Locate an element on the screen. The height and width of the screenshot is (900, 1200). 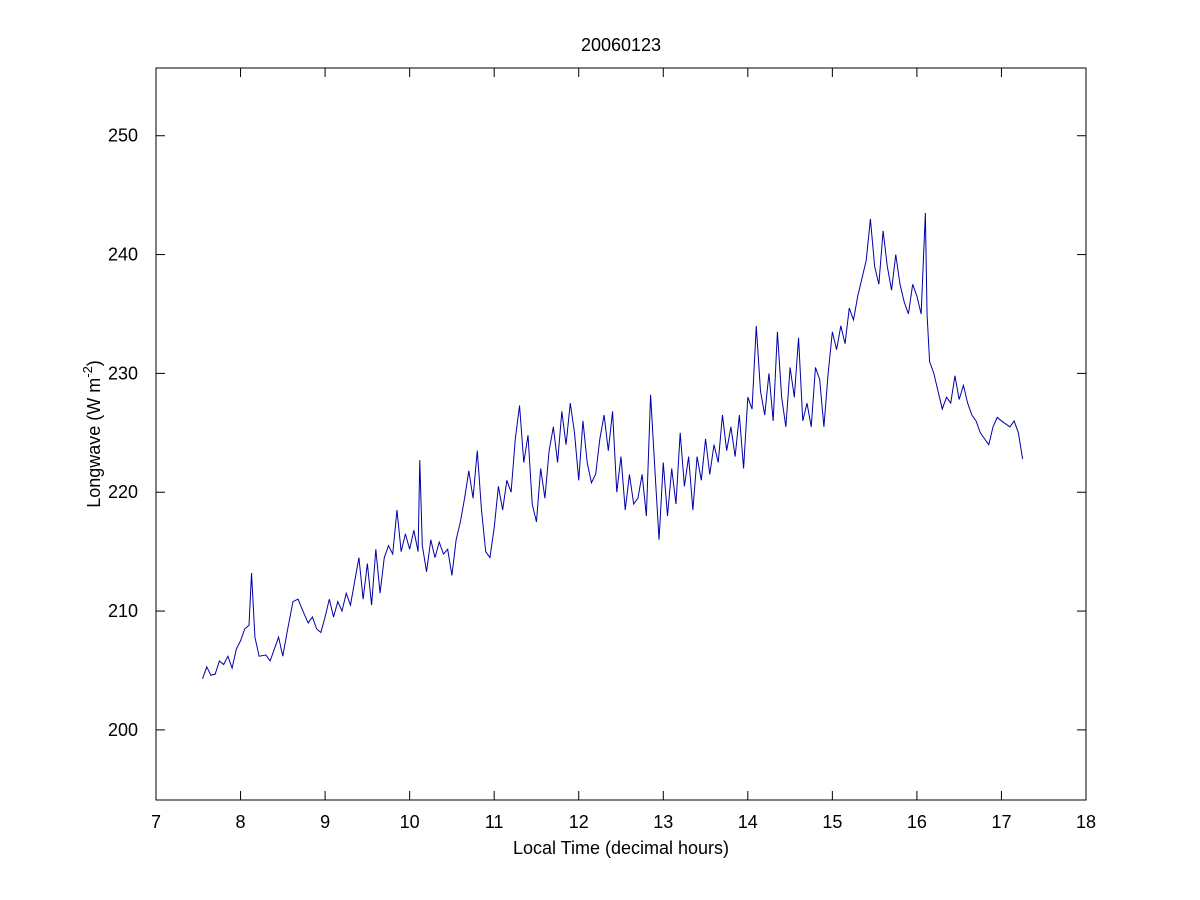
y-tick-label: 250 is located at coordinates (123, 136).